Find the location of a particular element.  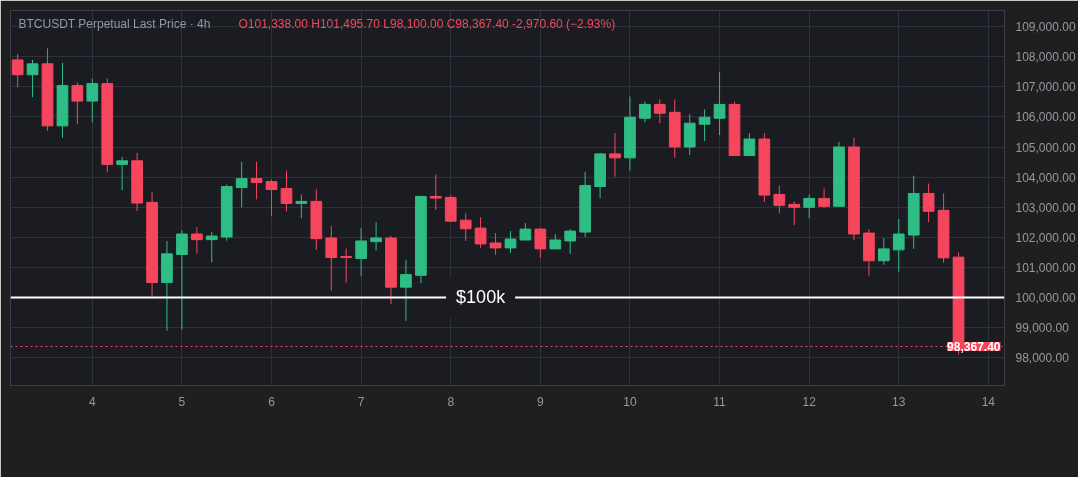

y-tick-label: 107,000.00 is located at coordinates (1045, 87).